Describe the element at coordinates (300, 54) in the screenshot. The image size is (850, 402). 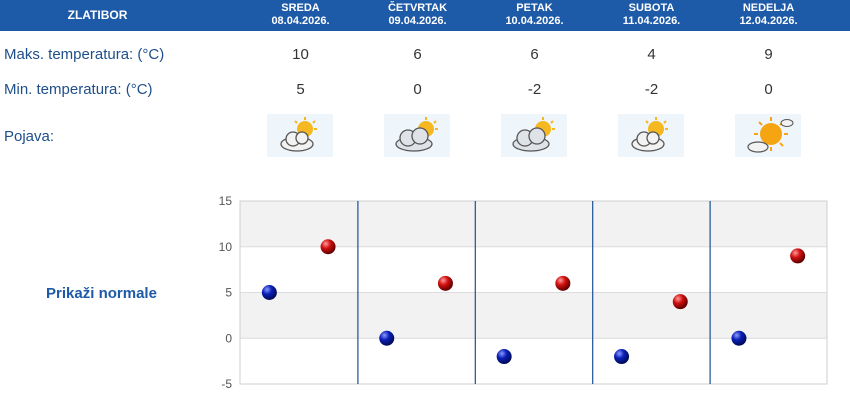
I see `max-temp-value: 10` at that location.